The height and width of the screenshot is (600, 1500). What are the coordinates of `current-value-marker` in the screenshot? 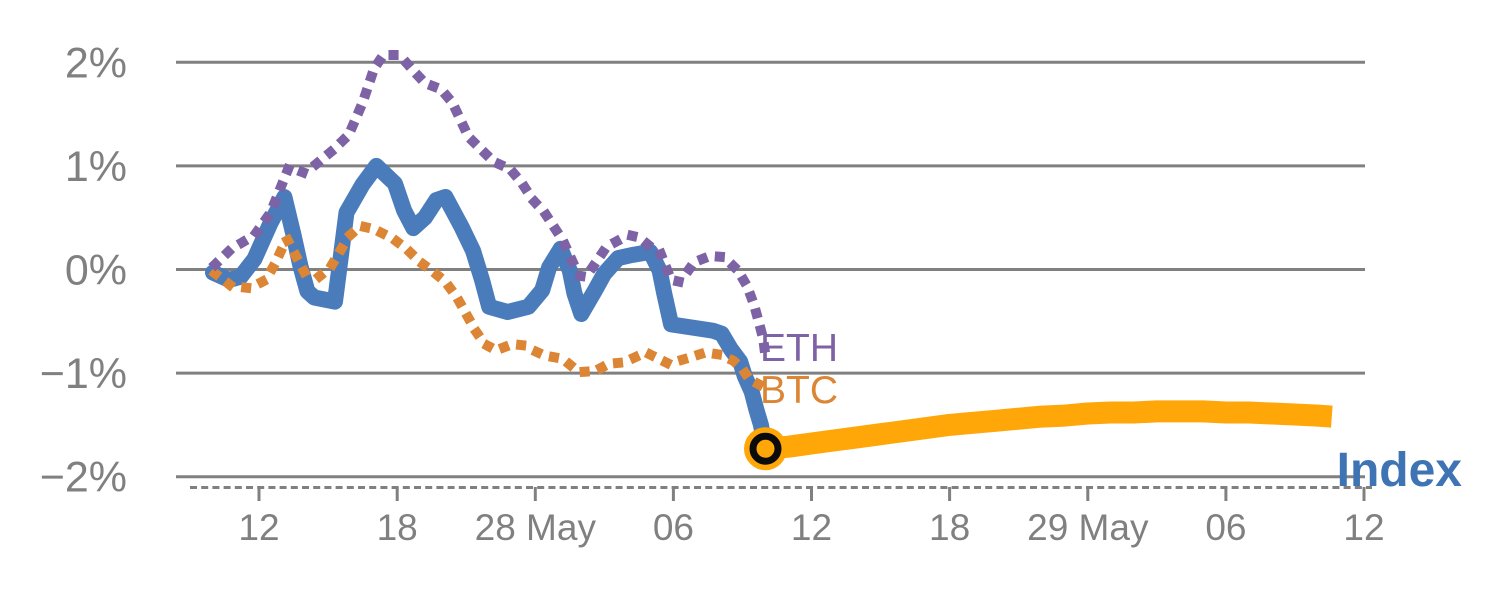 It's located at (765, 448).